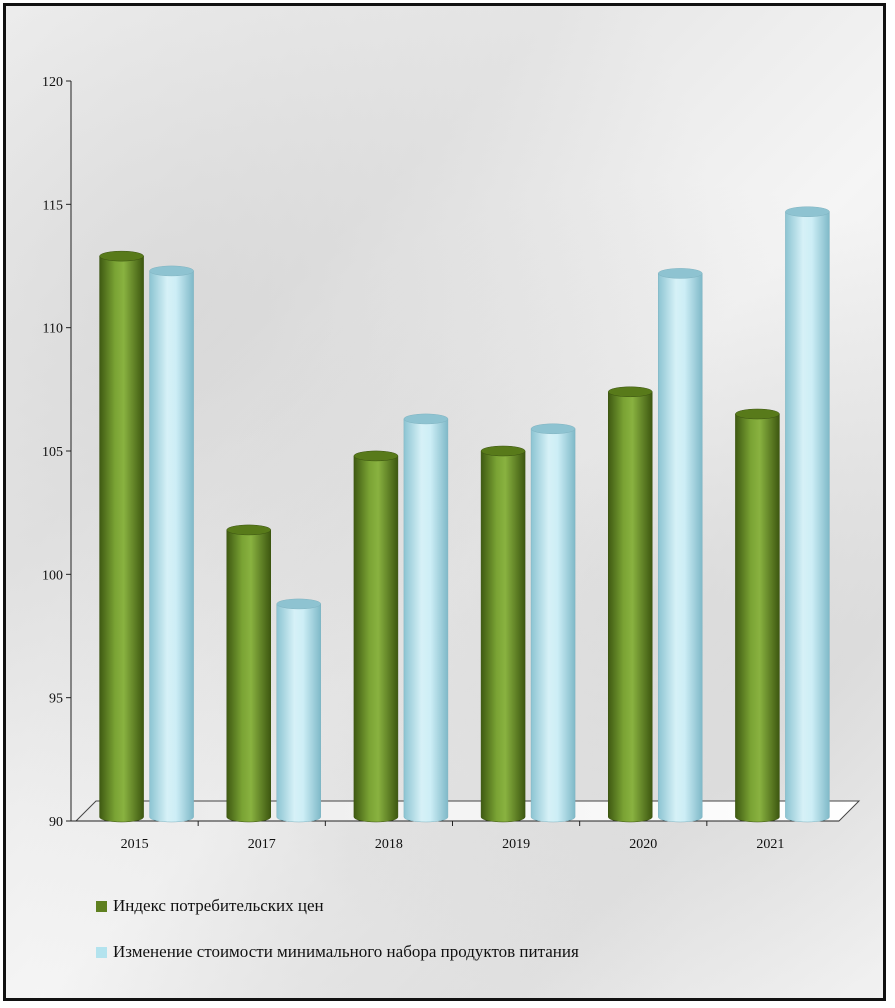  I want to click on y-tick-label: 90, so click(56, 822).